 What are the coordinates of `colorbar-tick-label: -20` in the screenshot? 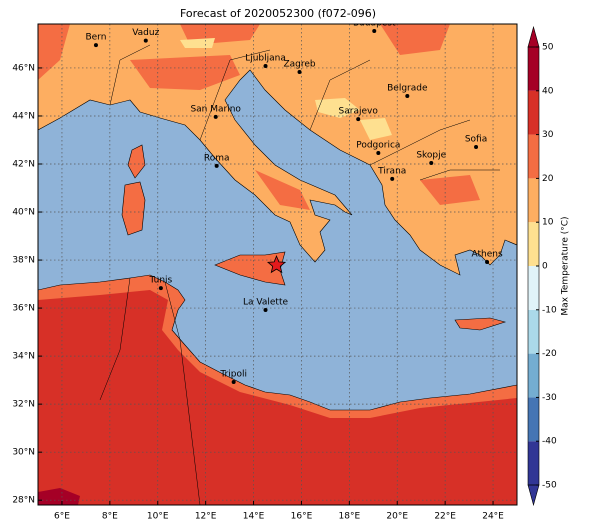 It's located at (549, 354).